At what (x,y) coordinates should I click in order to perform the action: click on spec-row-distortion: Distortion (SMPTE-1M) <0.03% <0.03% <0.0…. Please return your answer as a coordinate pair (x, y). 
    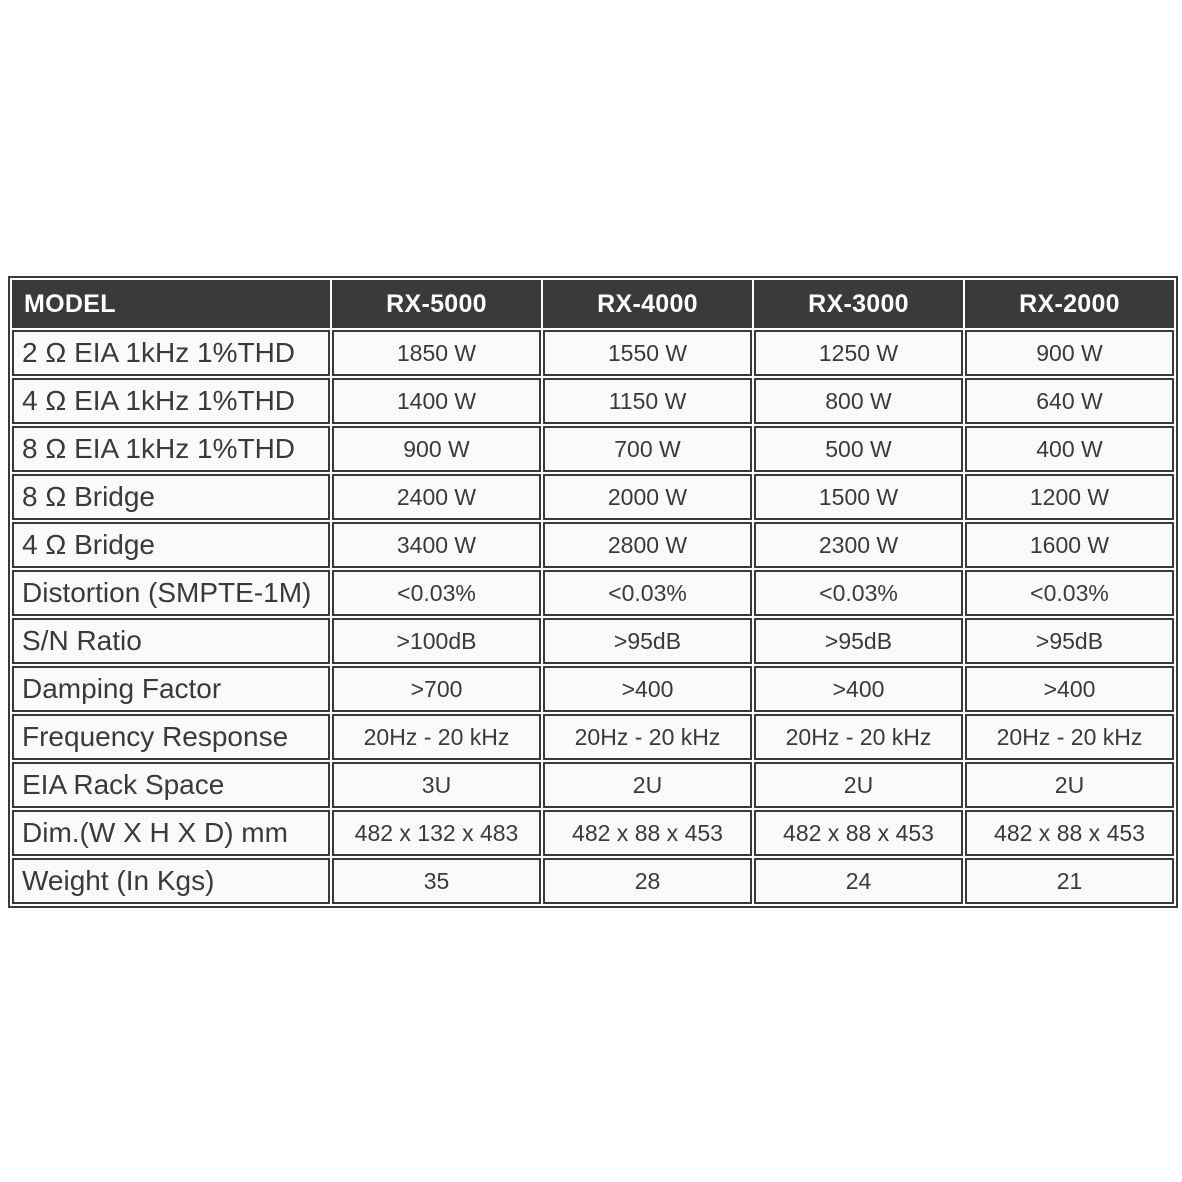
    Looking at the image, I should click on (593, 593).